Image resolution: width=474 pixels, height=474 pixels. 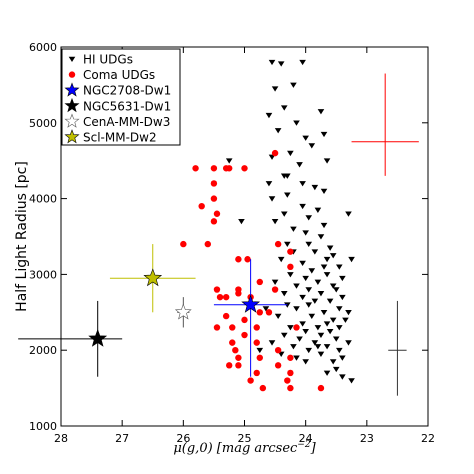 I want to click on legend-label-coma-udgs: Coma UDGs, so click(x=119, y=75).